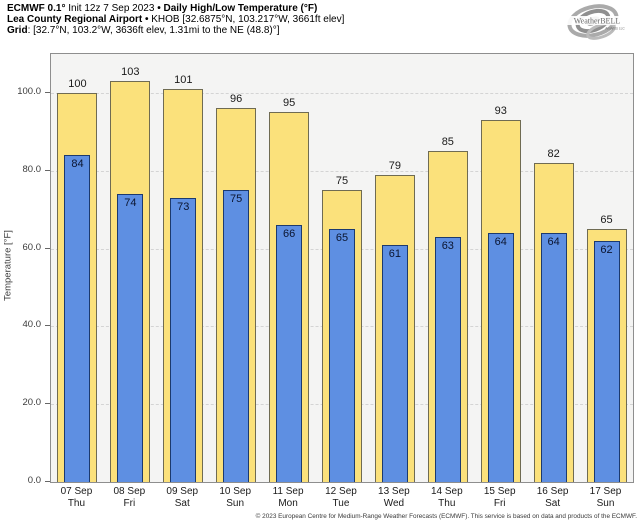  I want to click on logo-text-band, so click(597, 20).